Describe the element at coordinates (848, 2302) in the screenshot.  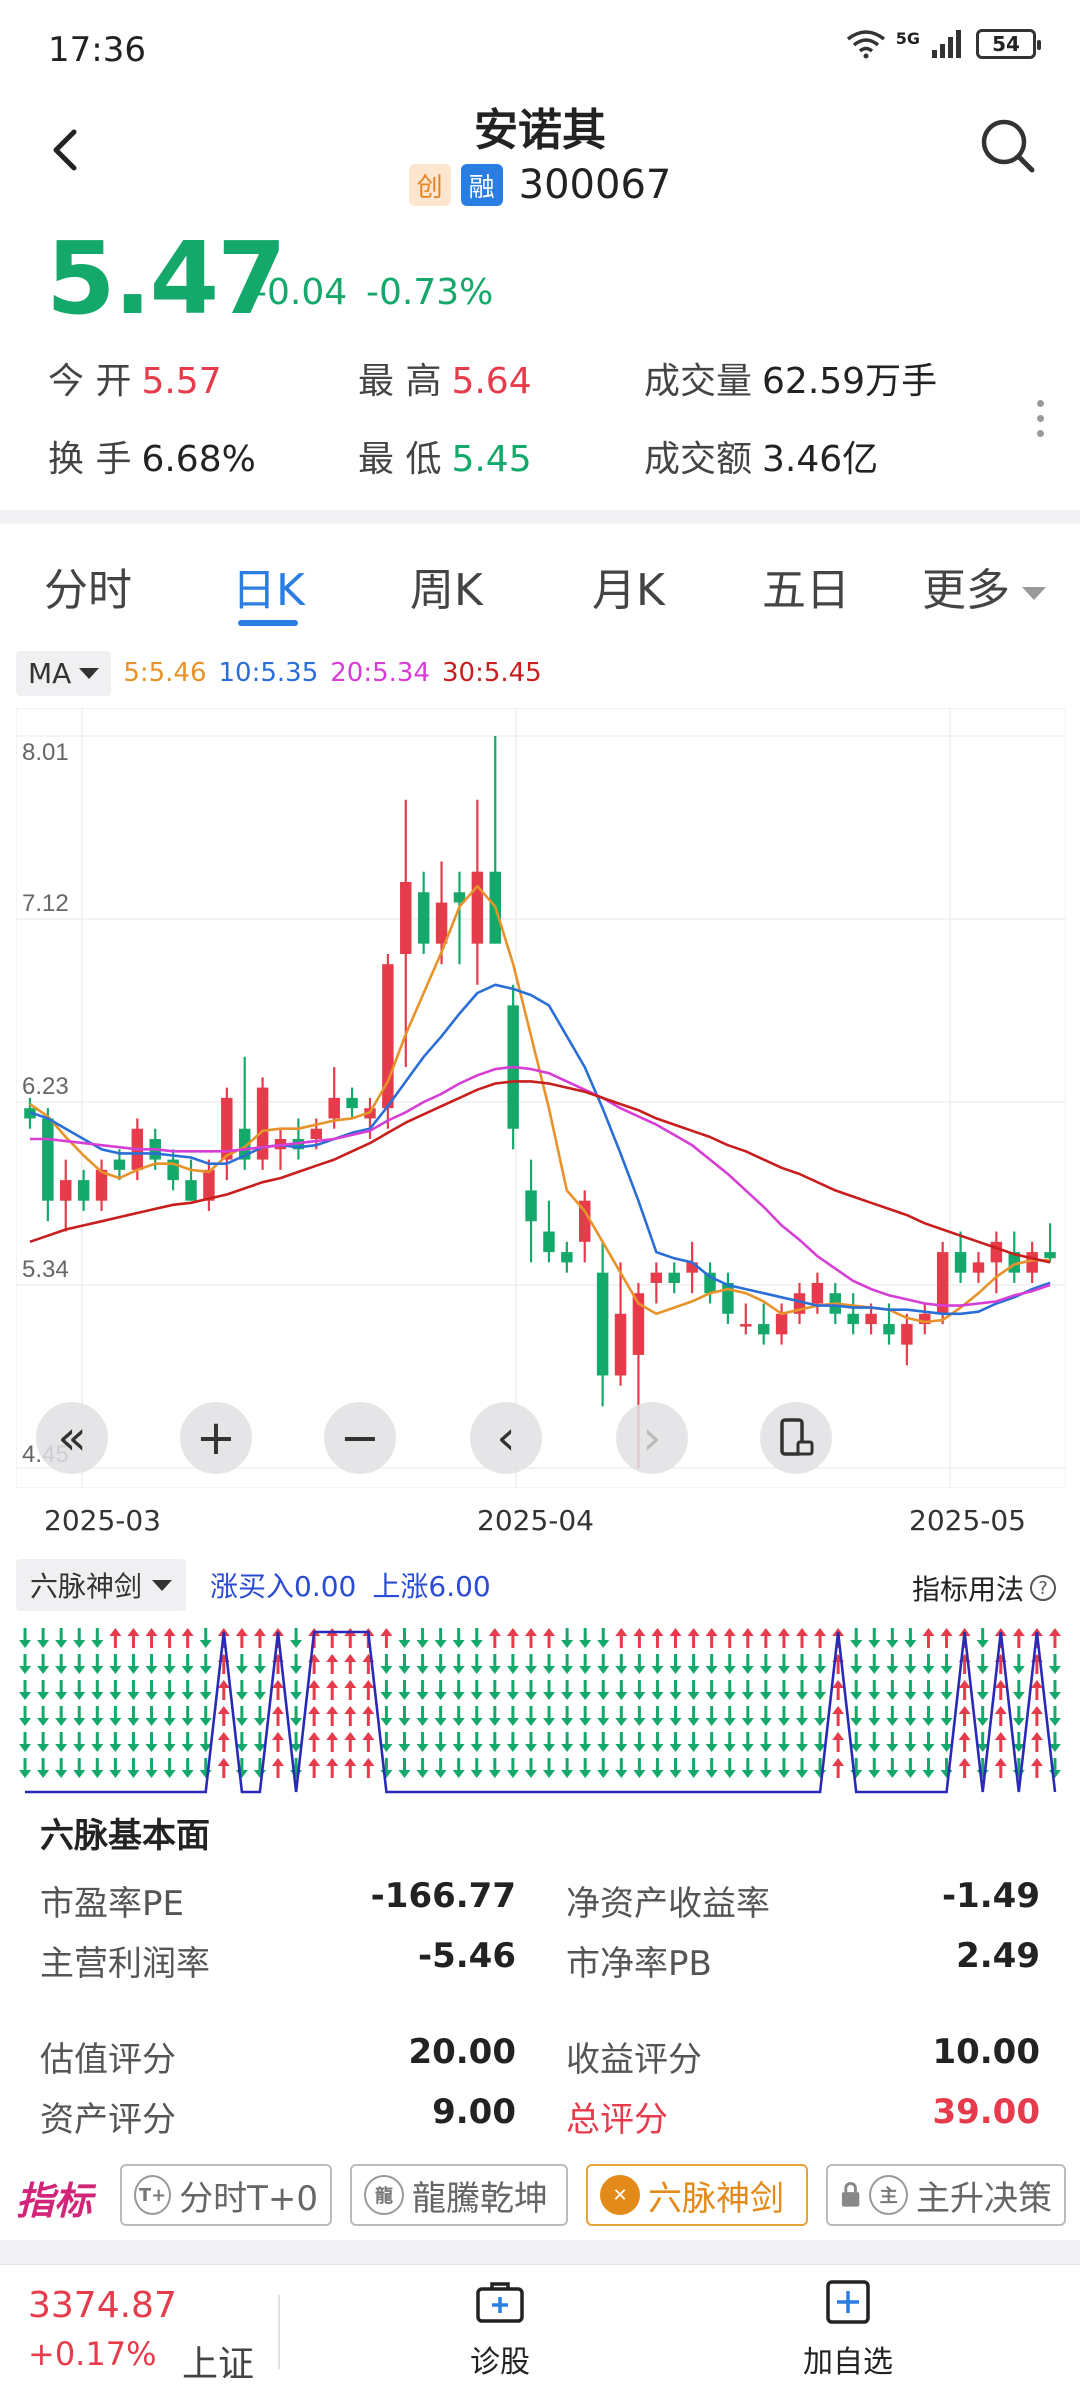
I see `add-square-icon` at that location.